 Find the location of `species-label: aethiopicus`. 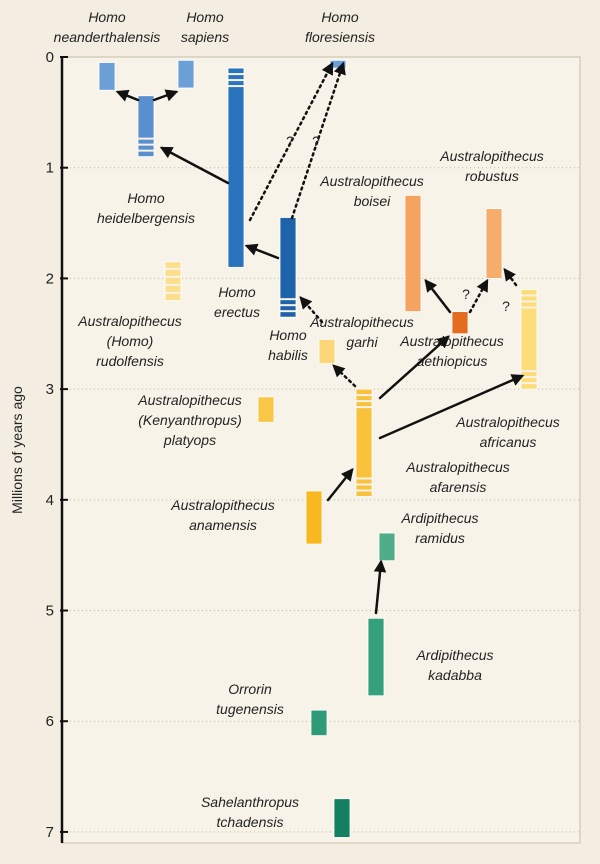

species-label: aethiopicus is located at coordinates (452, 361).